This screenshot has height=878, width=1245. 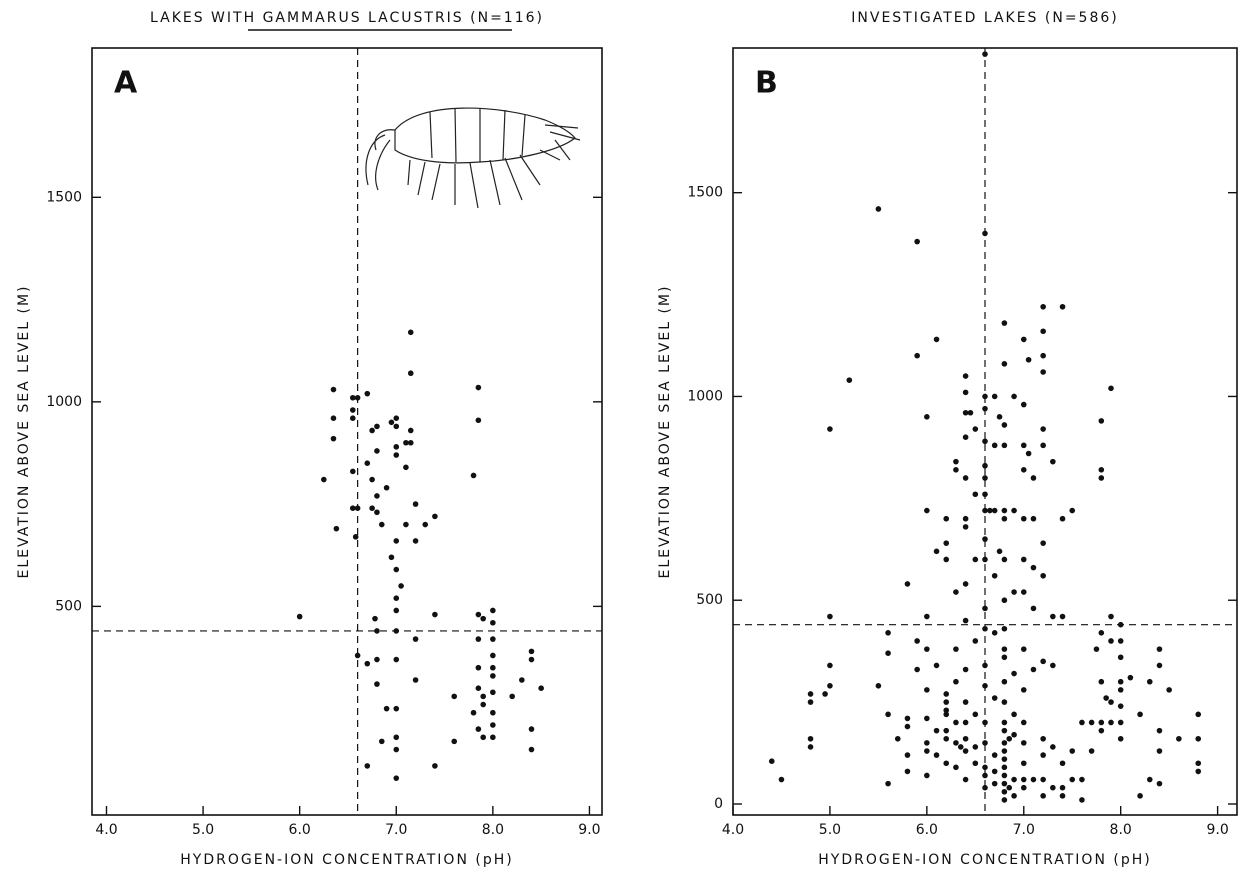 What do you see at coordinates (347, 18) in the screenshot?
I see `chart-title: LAKES WITH GAMMARUS LACUSTRIS (N=116)` at bounding box center [347, 18].